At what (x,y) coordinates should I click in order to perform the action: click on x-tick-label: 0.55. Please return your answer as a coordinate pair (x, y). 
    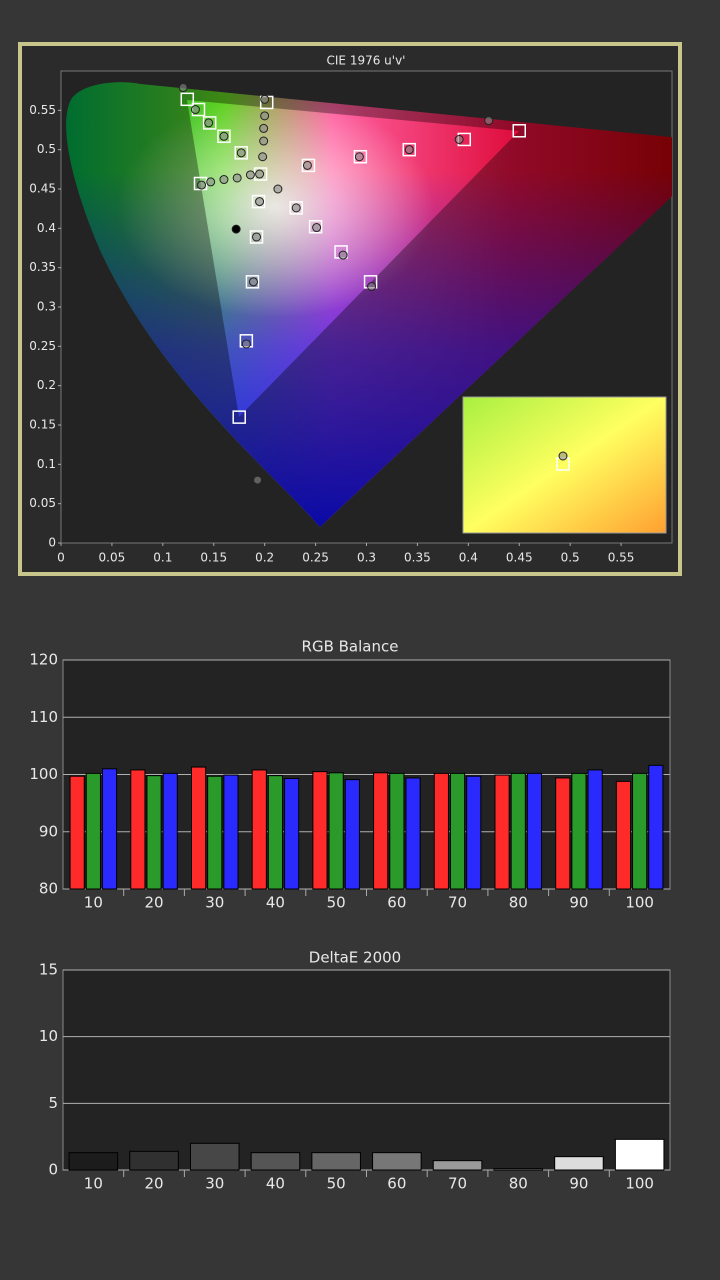
    Looking at the image, I should click on (621, 558).